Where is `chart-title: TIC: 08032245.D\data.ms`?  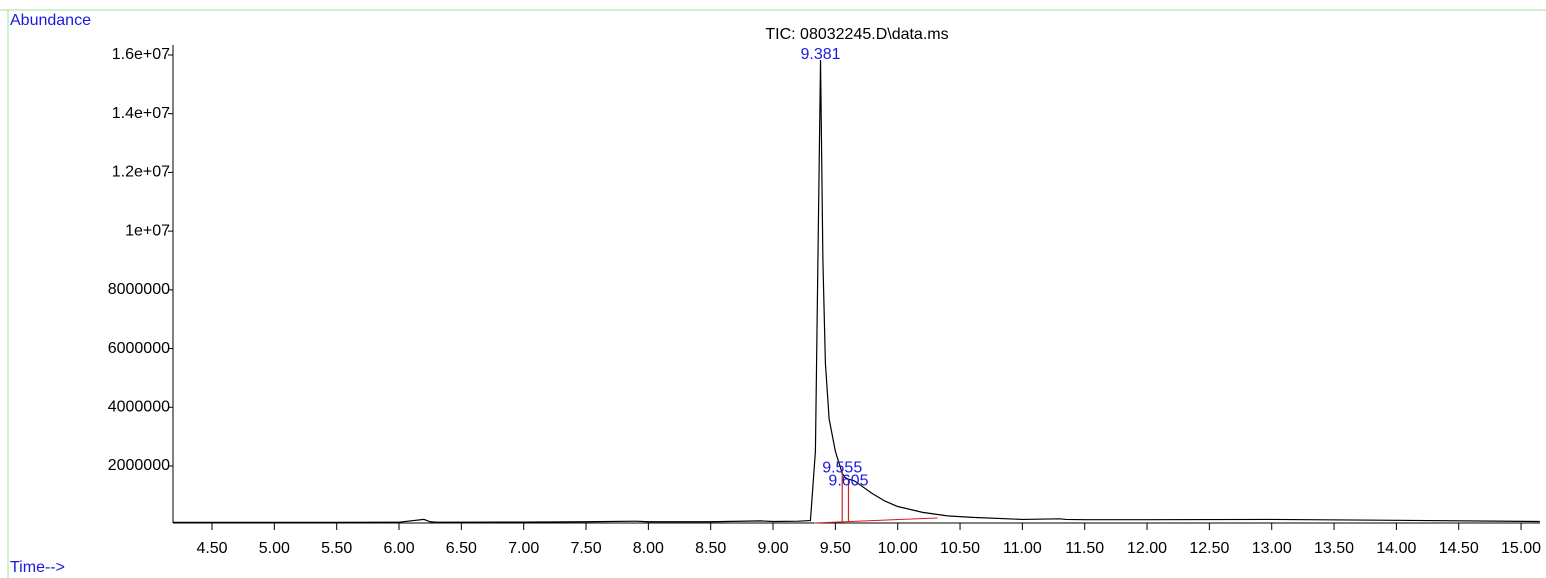
chart-title: TIC: 08032245.D\data.ms is located at coordinates (856, 34).